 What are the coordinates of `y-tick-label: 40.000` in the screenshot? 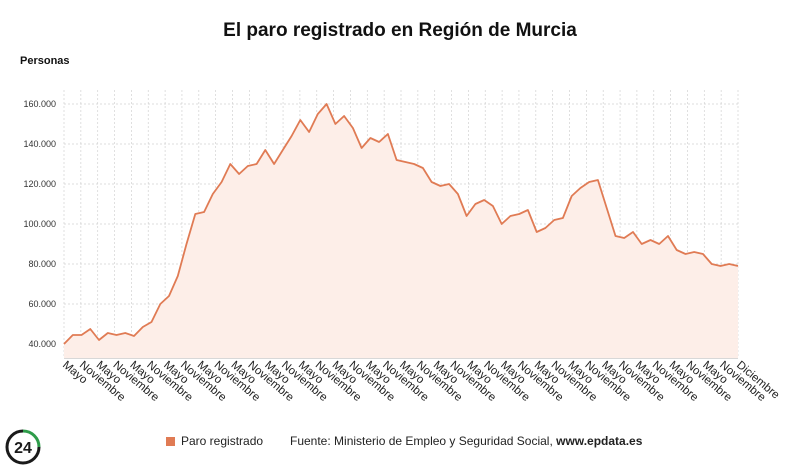 It's located at (42, 344).